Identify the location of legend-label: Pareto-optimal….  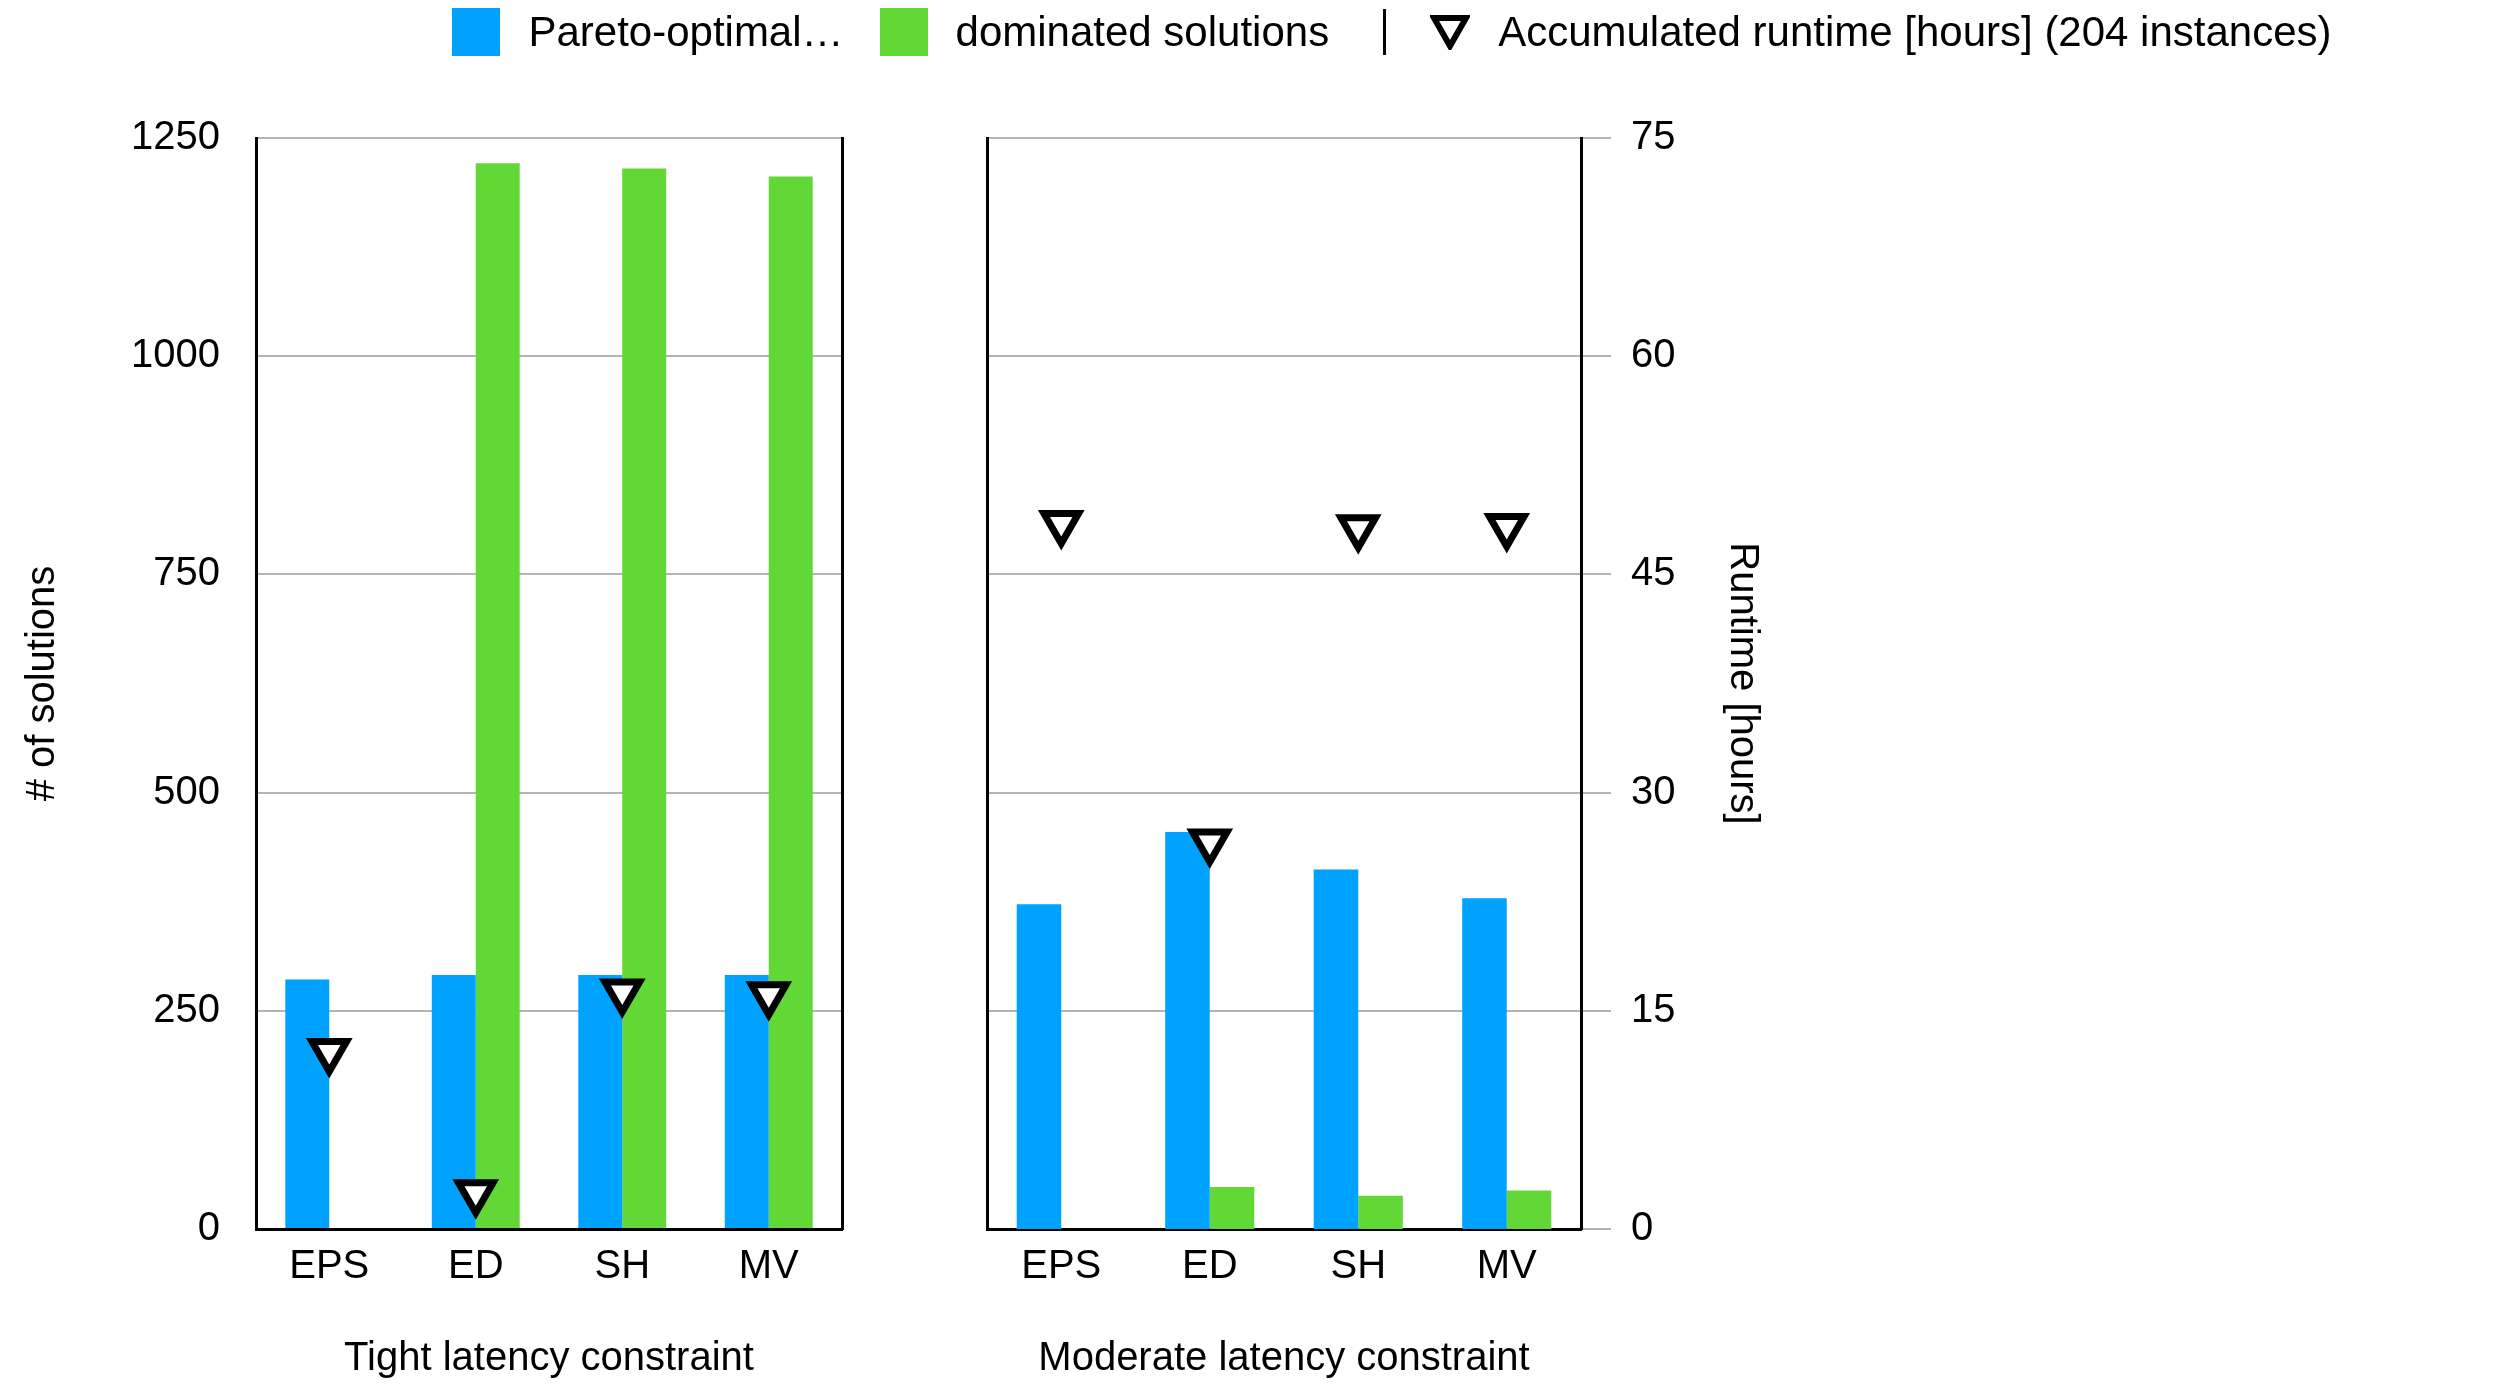
(686, 32).